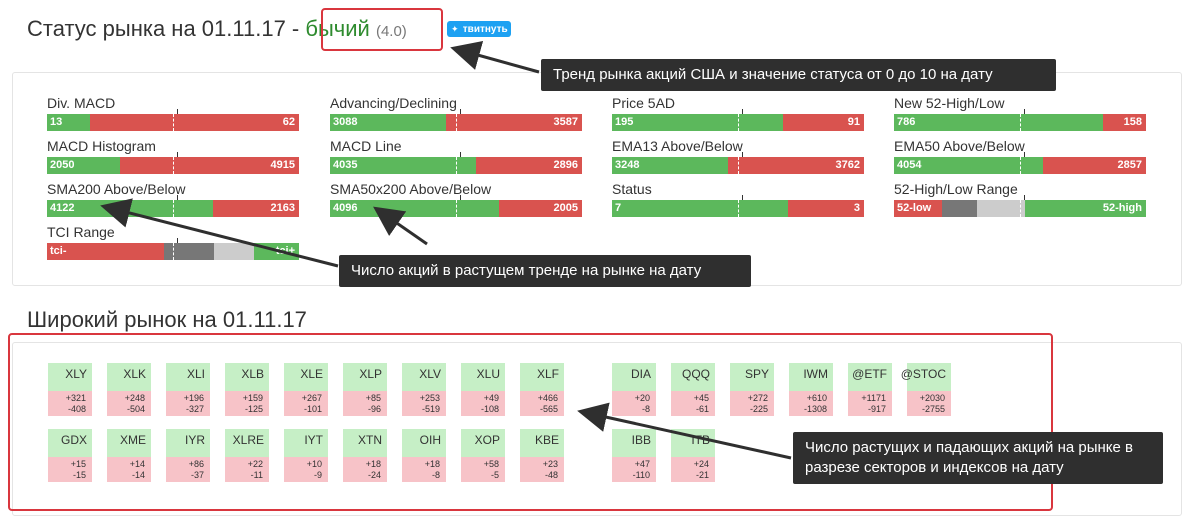 The image size is (1187, 522). Describe the element at coordinates (58, 251) in the screenshot. I see `bar-left-value: tci-` at that location.